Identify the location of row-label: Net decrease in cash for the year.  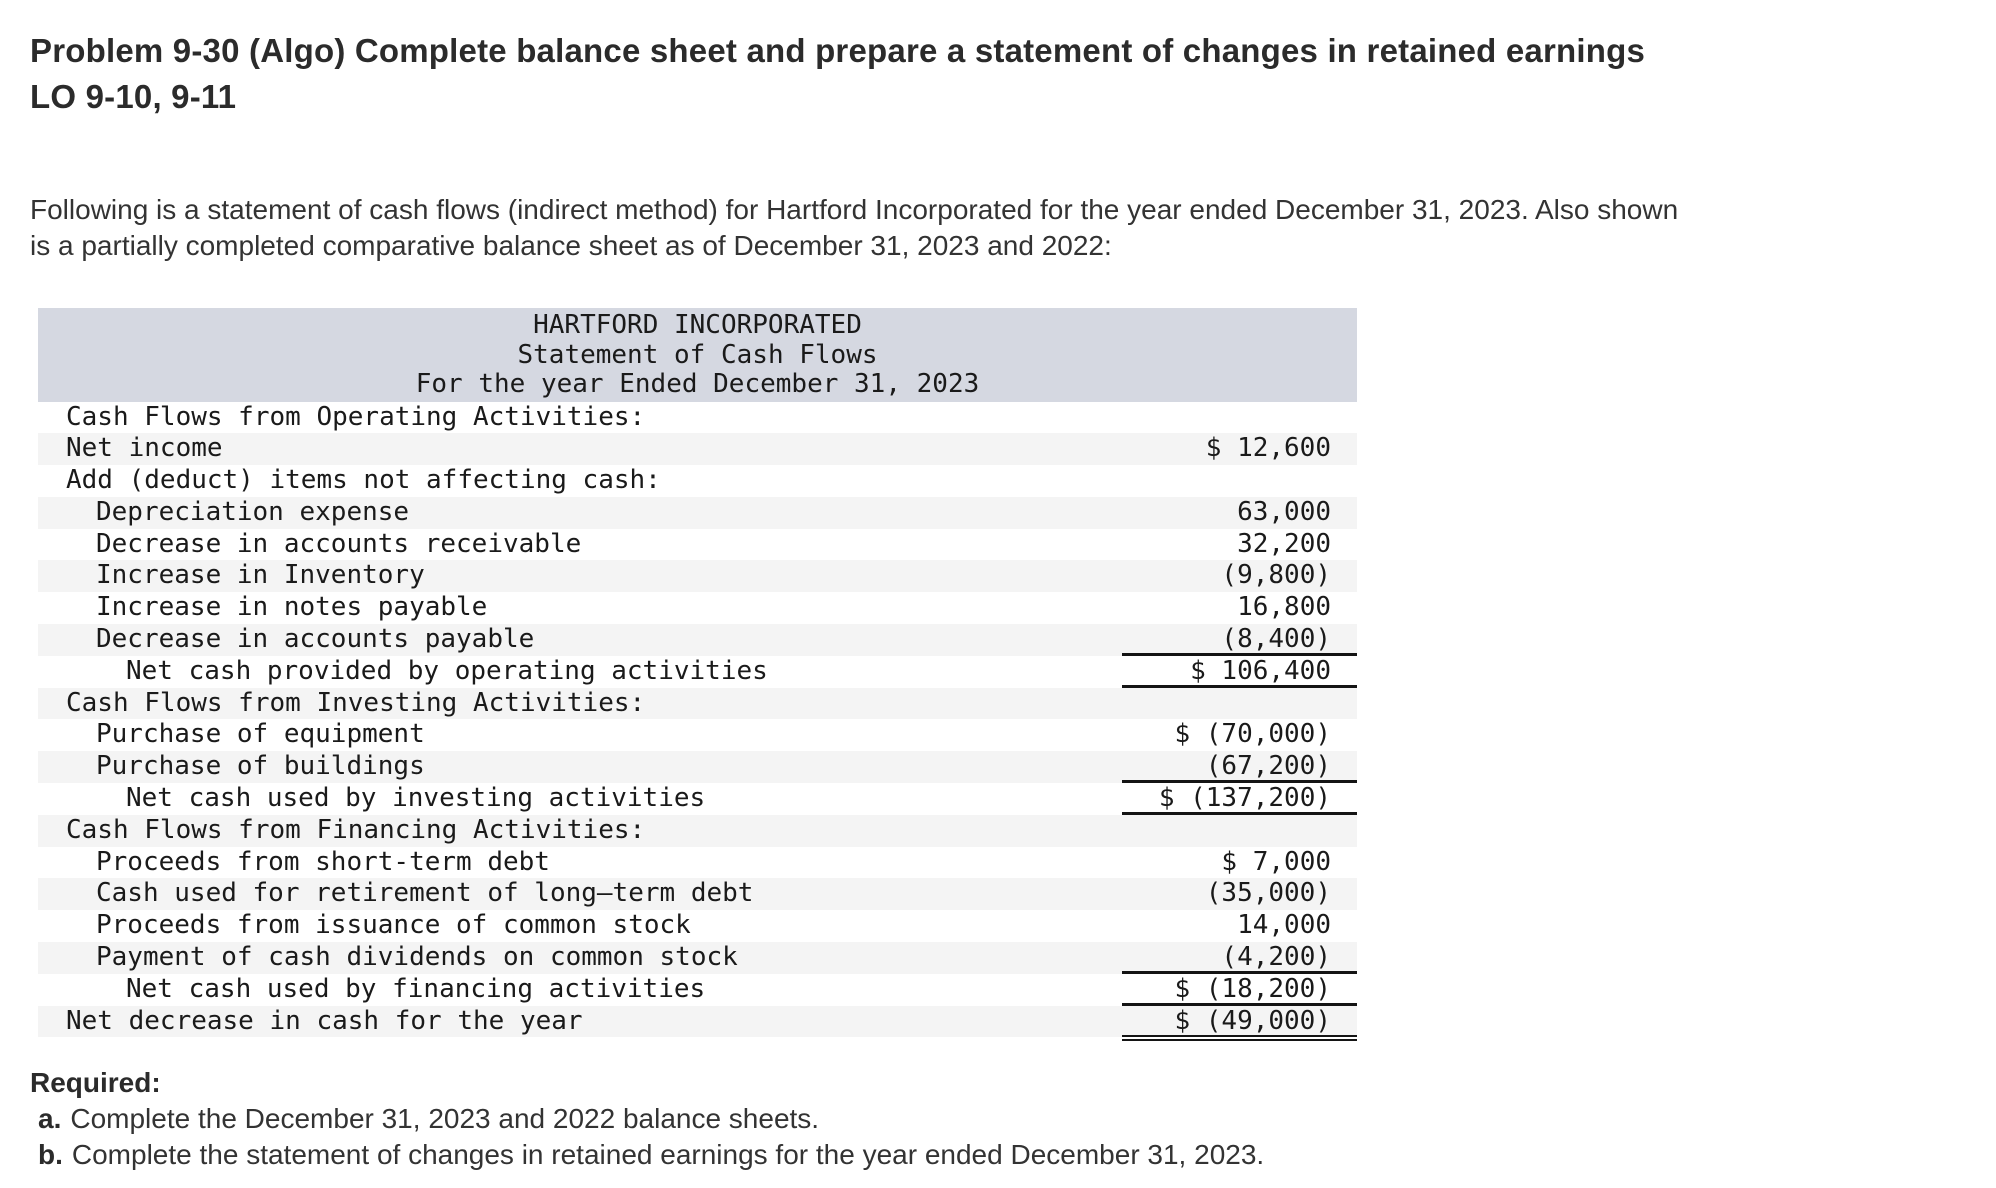
(324, 1020).